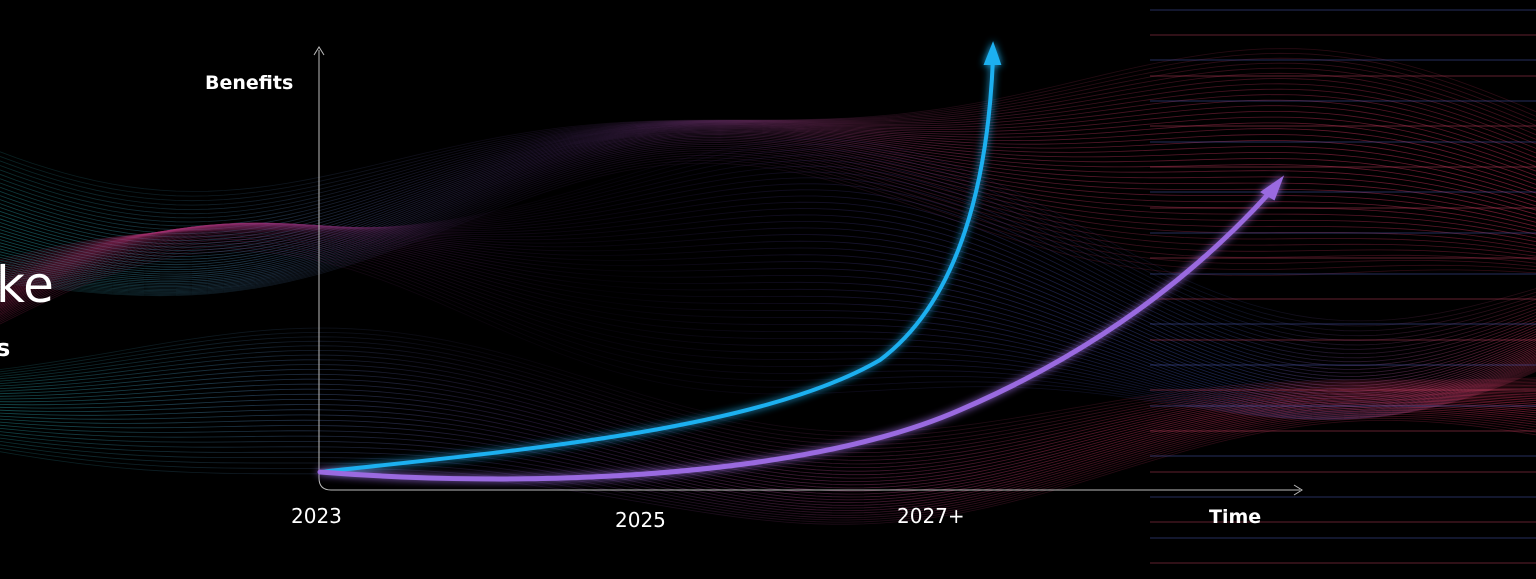 The width and height of the screenshot is (1536, 579). What do you see at coordinates (1298, 490) in the screenshot?
I see `x-arrow` at bounding box center [1298, 490].